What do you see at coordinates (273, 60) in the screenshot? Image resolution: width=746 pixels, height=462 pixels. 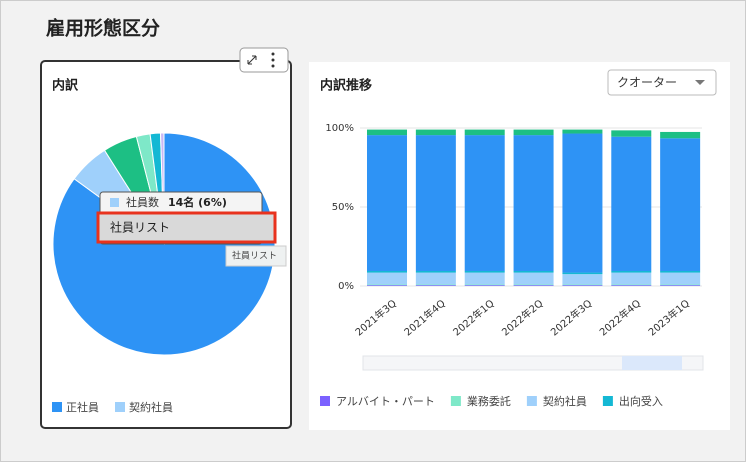 I see `more-icon` at bounding box center [273, 60].